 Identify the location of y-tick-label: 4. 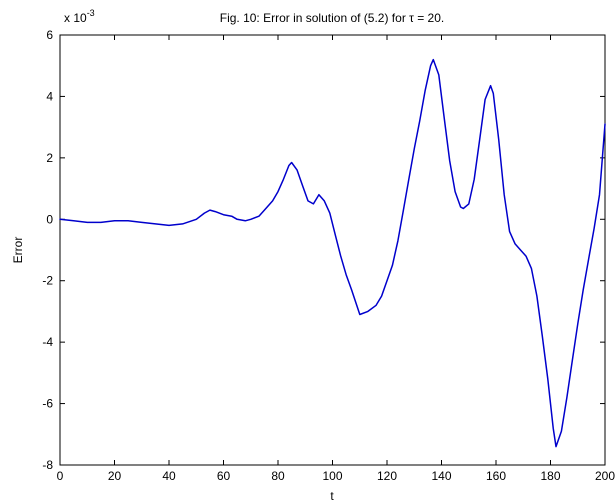
(49, 96).